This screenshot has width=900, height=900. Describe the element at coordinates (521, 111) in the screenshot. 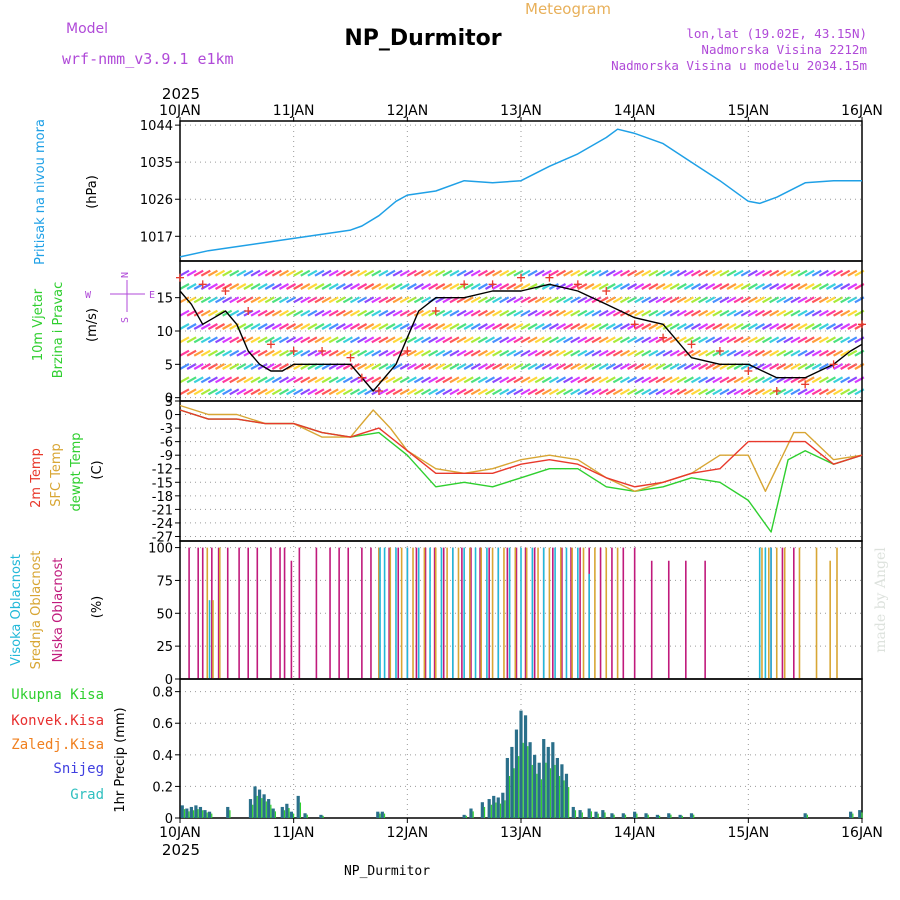

I see `top-date-label: 13JAN` at that location.